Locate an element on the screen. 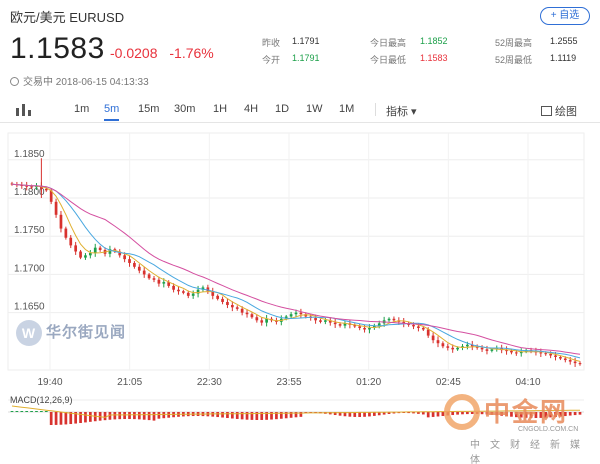 The height and width of the screenshot is (464, 600). interval-tab-15m: 15m is located at coordinates (149, 109).